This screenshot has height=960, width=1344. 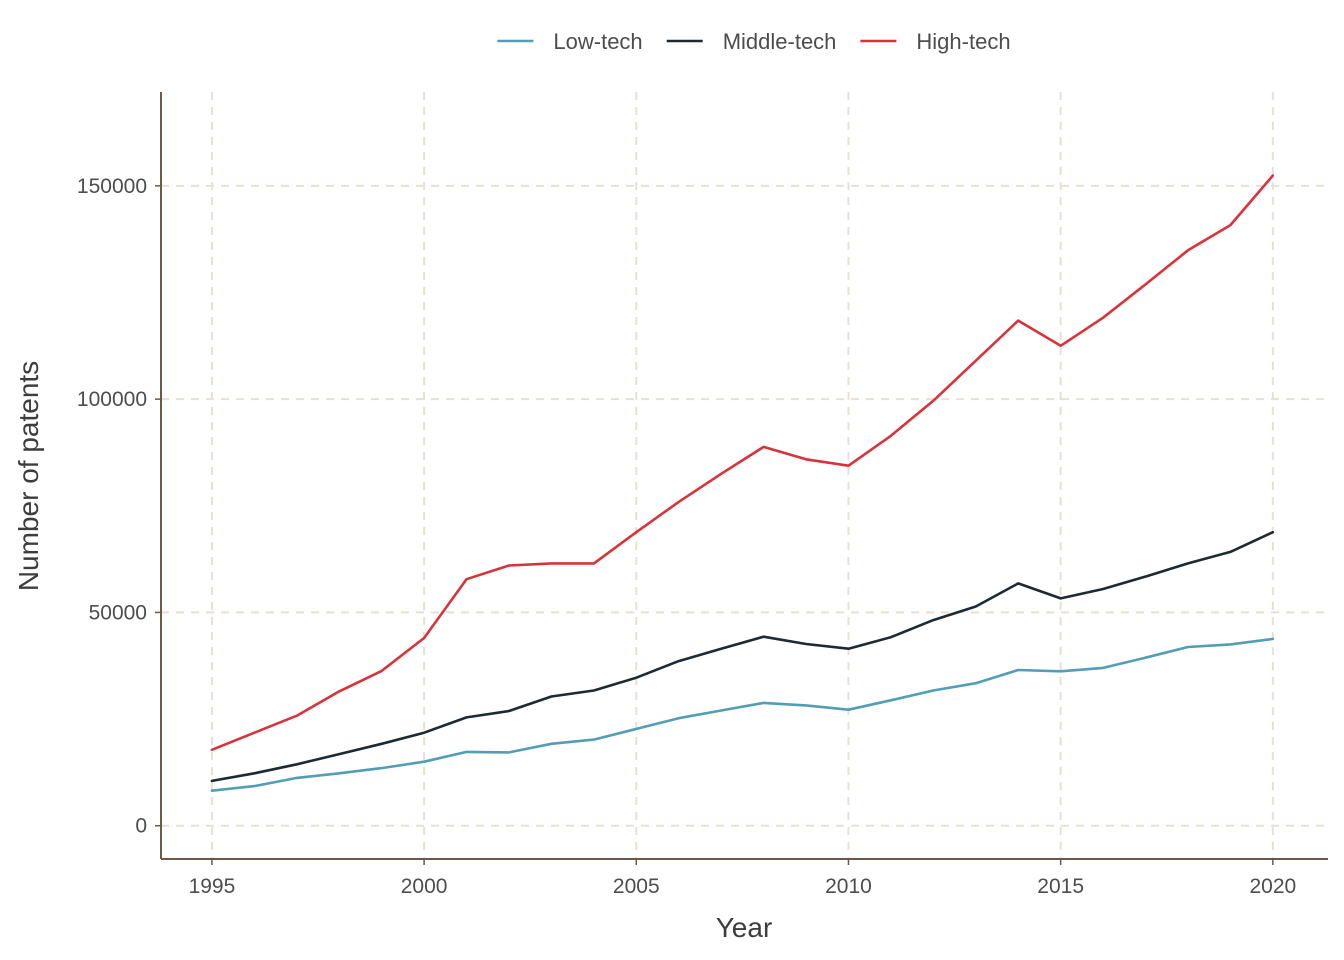 I want to click on y-tick-label: 100000, so click(x=112, y=399).